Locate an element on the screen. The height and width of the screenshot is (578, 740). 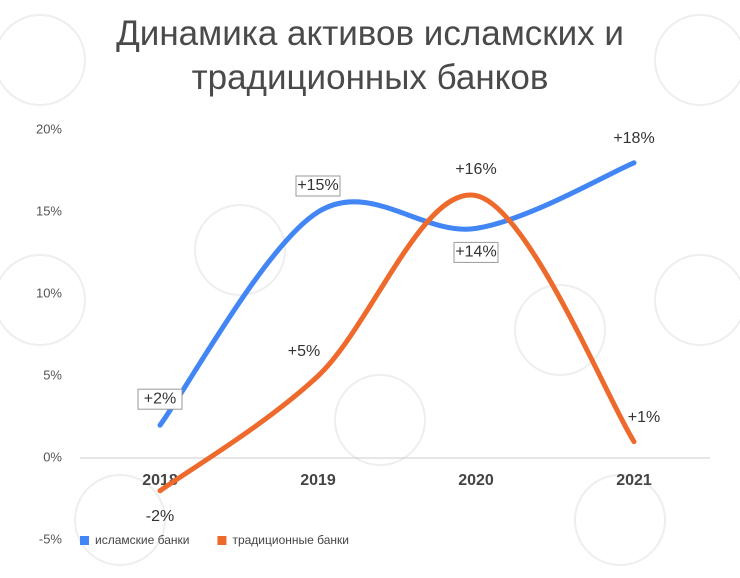
y-tick-label: 10% is located at coordinates (49, 292).